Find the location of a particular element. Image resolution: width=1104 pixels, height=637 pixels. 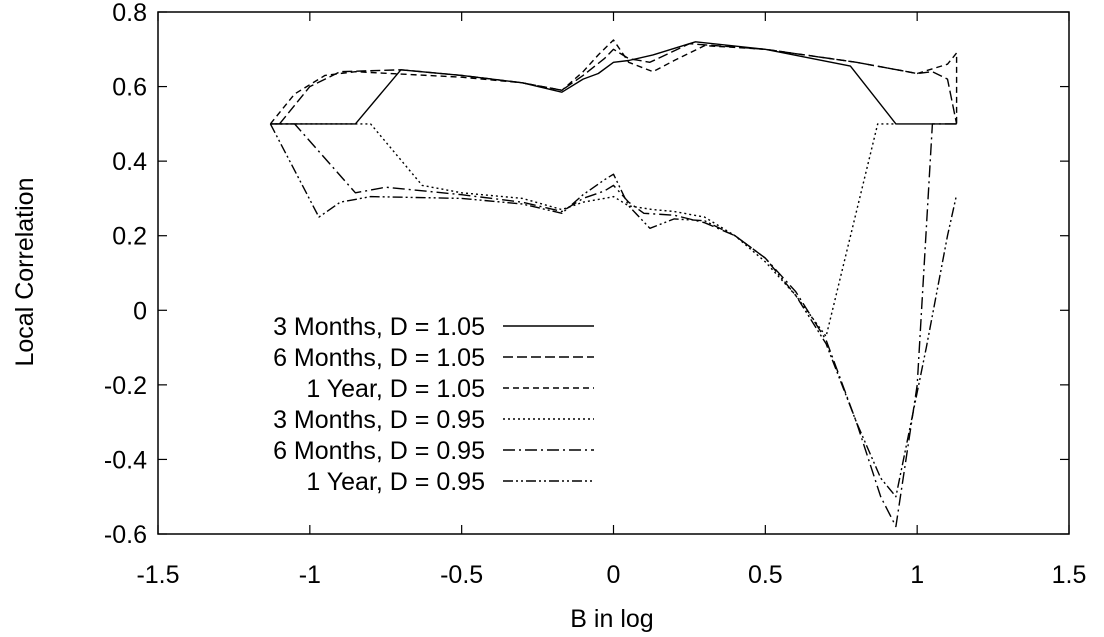

x-tick-label: 0 is located at coordinates (614, 575).